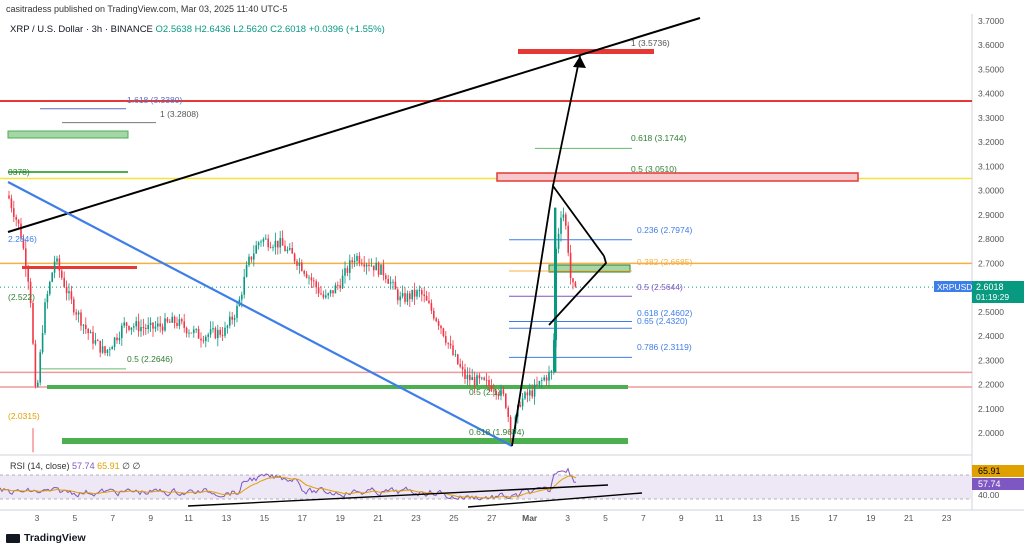 The width and height of the screenshot is (1024, 551). Describe the element at coordinates (833, 518) in the screenshot. I see `time-tick-21: 17` at that location.